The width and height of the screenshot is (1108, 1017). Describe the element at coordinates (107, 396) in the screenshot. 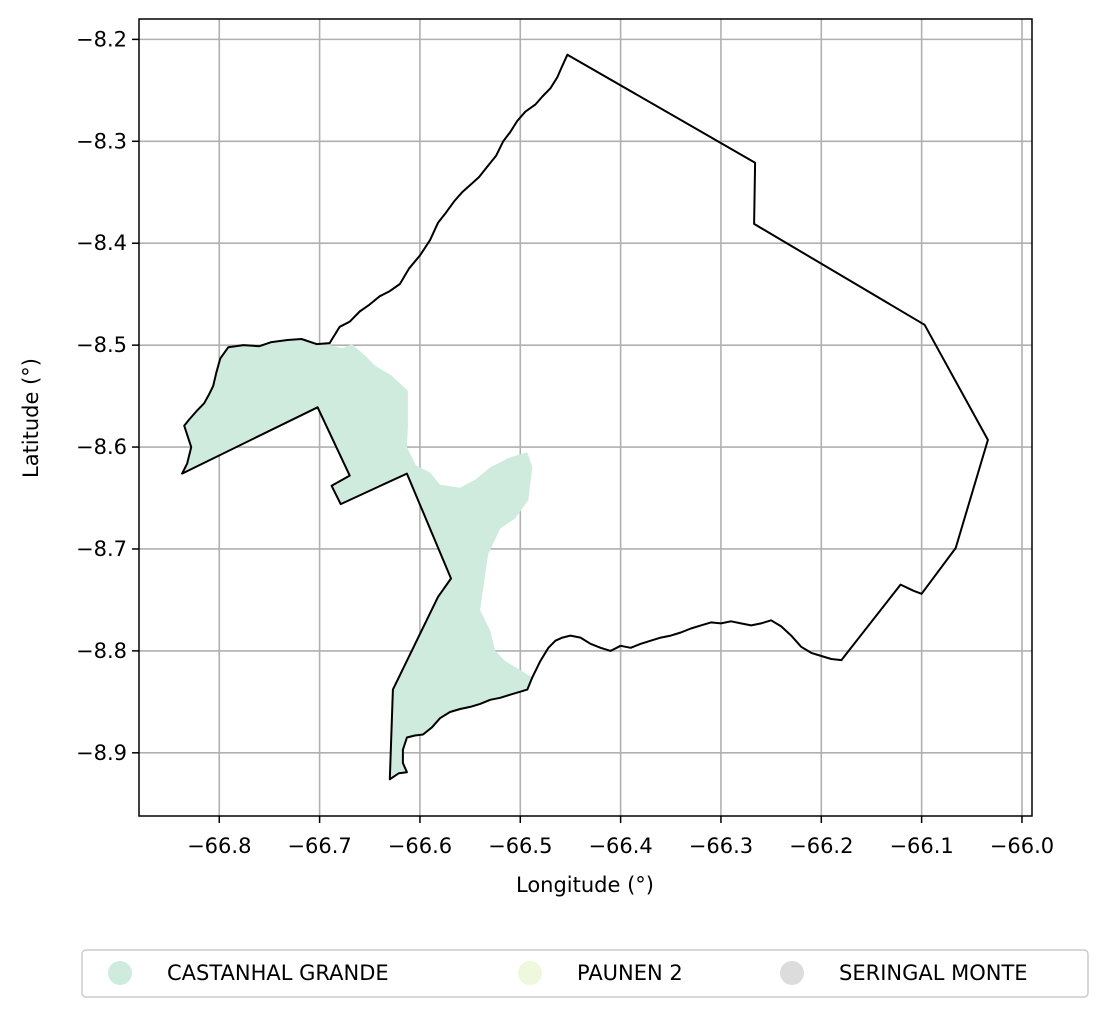

I see `y-axis-ticks: −8.2 −8.3 −8.4 −8.5 −8.6 −8.7 −8.8 −8.9` at that location.